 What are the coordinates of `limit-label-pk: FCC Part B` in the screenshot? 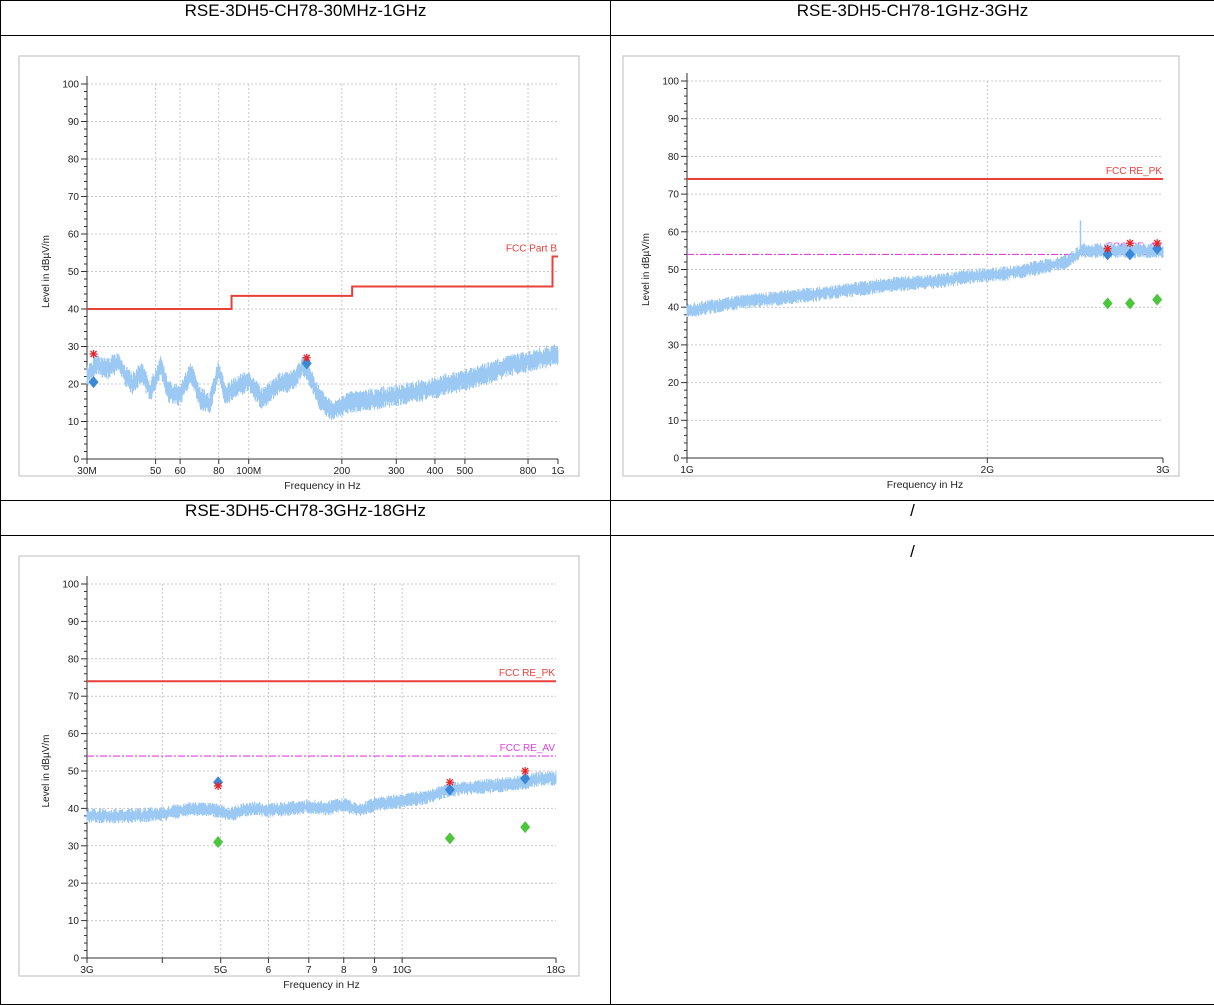 It's located at (531, 249).